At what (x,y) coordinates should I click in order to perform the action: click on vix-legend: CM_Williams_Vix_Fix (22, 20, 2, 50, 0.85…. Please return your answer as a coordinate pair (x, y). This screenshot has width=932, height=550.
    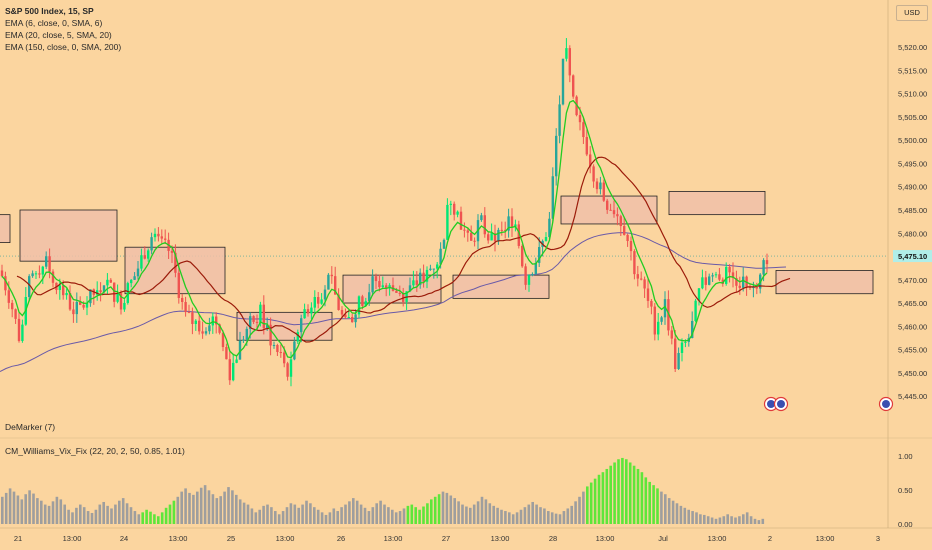
    Looking at the image, I should click on (95, 451).